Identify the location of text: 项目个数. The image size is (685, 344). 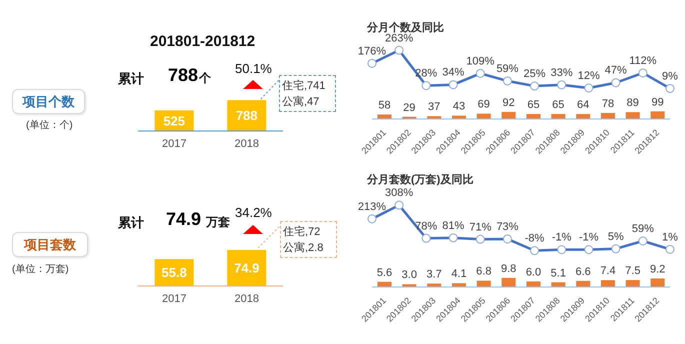
(48, 102).